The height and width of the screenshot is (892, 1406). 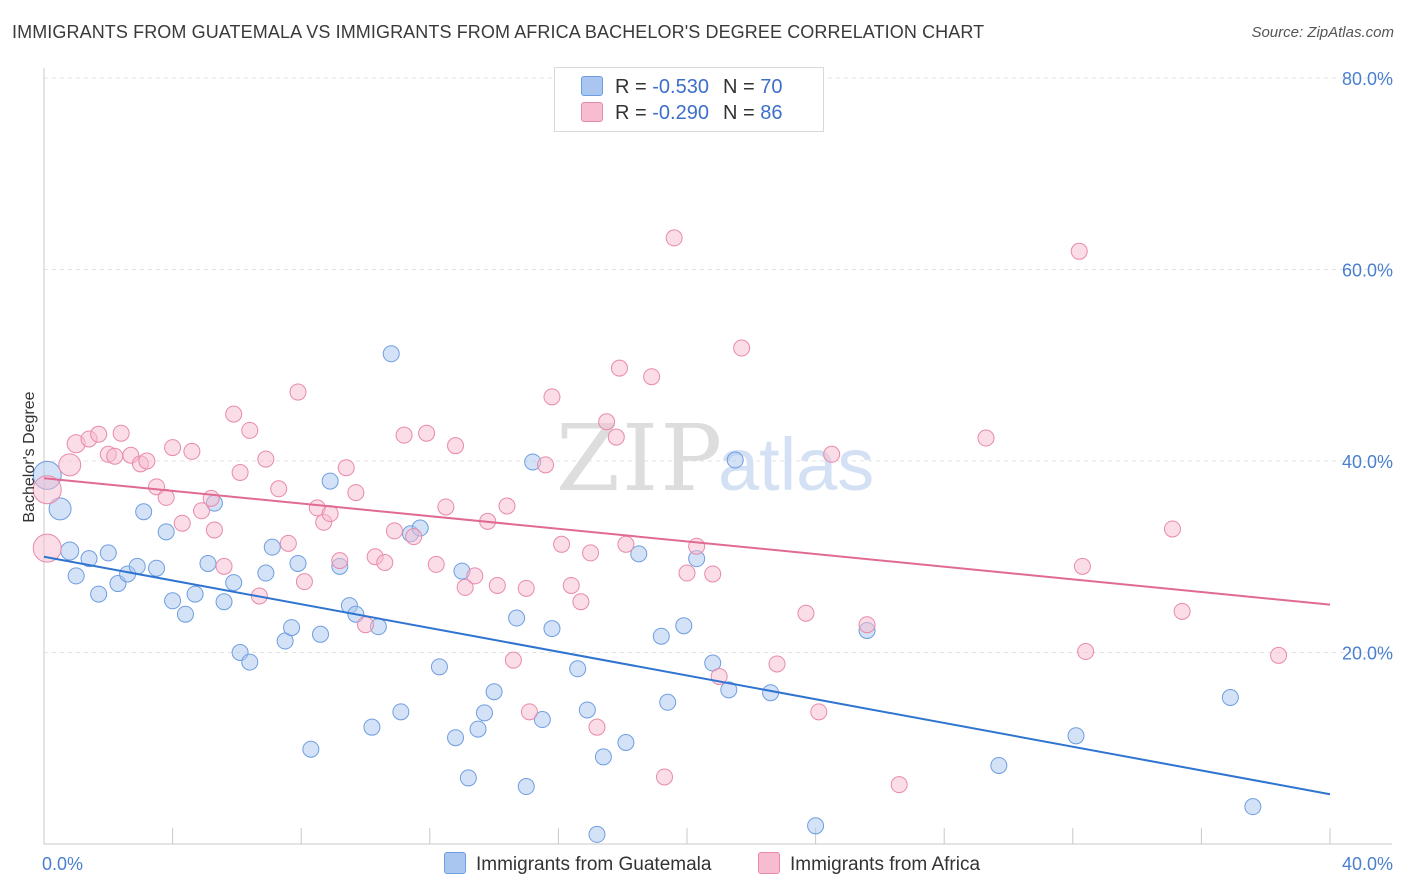 I want to click on legend-row-guatemala: R = -0.530 N = 70, so click(x=681, y=88).